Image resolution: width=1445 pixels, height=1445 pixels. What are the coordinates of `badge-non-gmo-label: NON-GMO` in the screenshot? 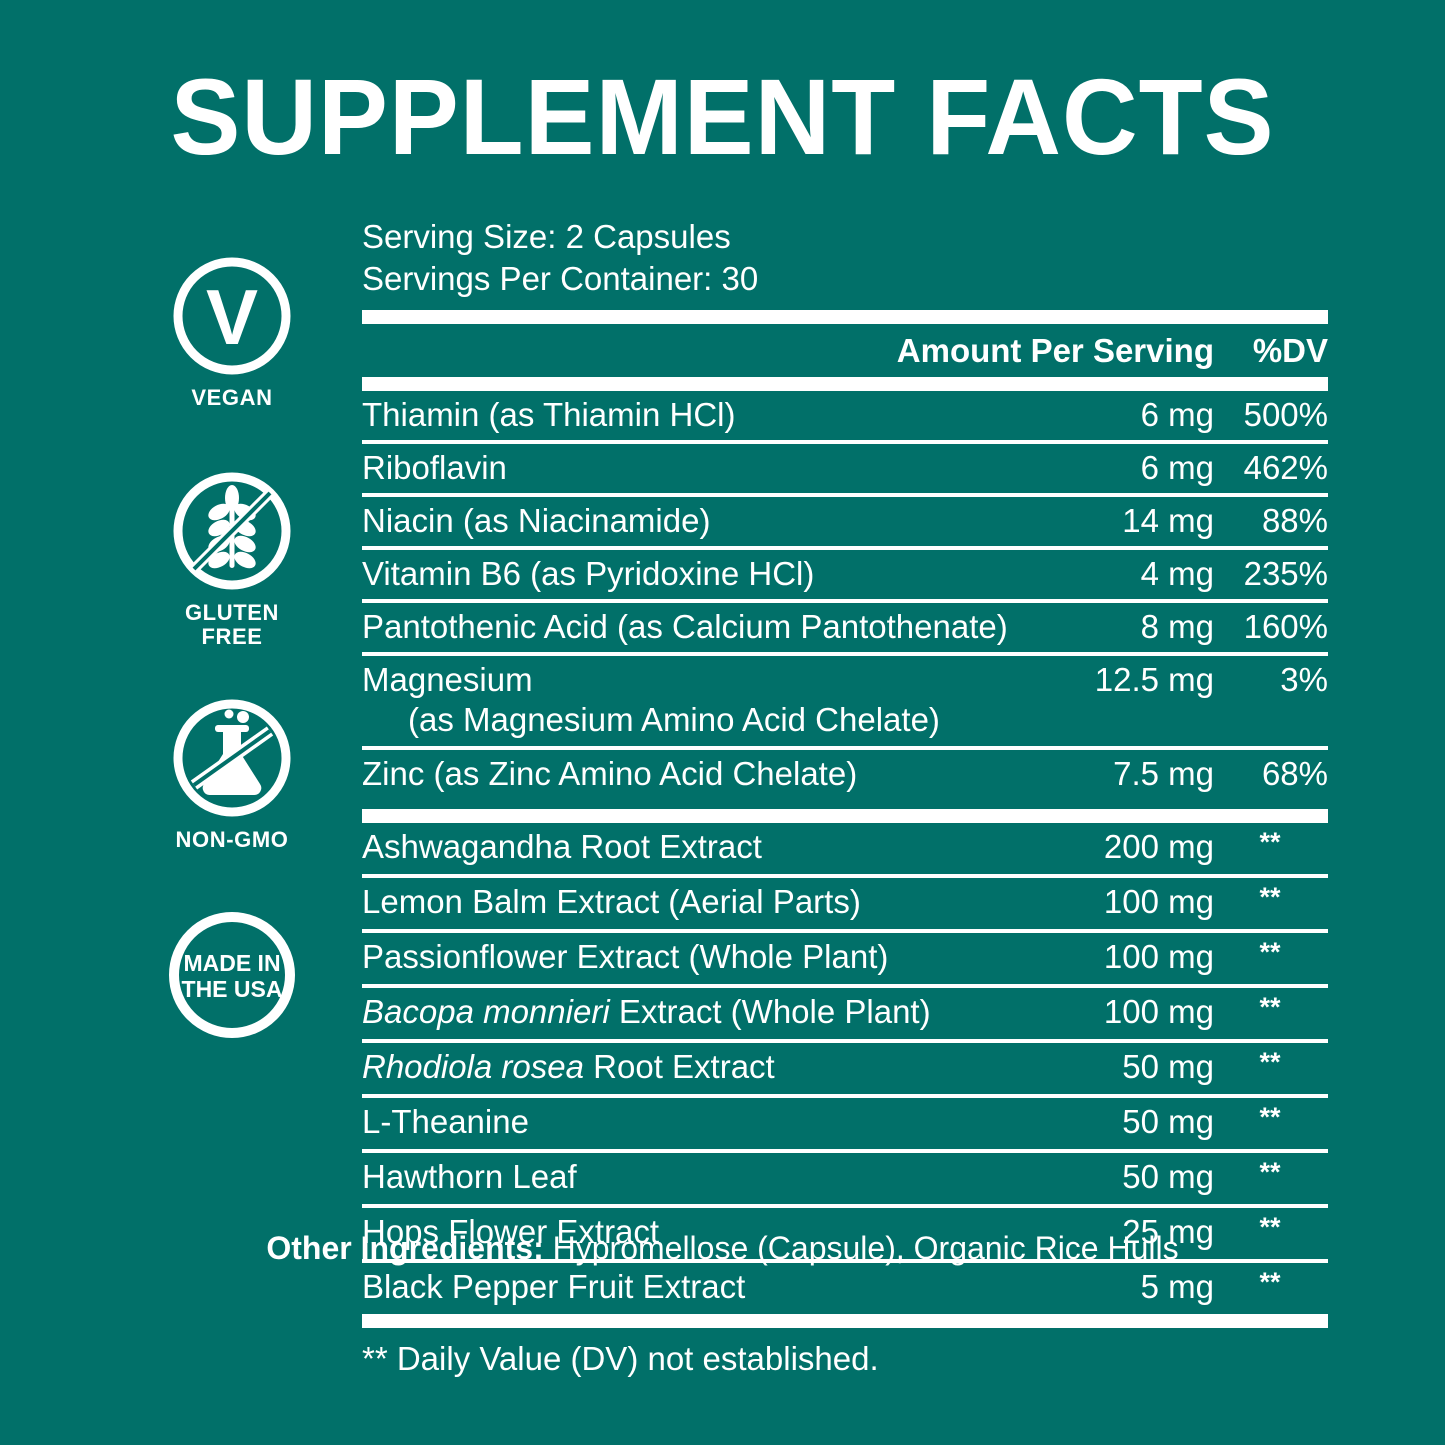 It's located at (232, 839).